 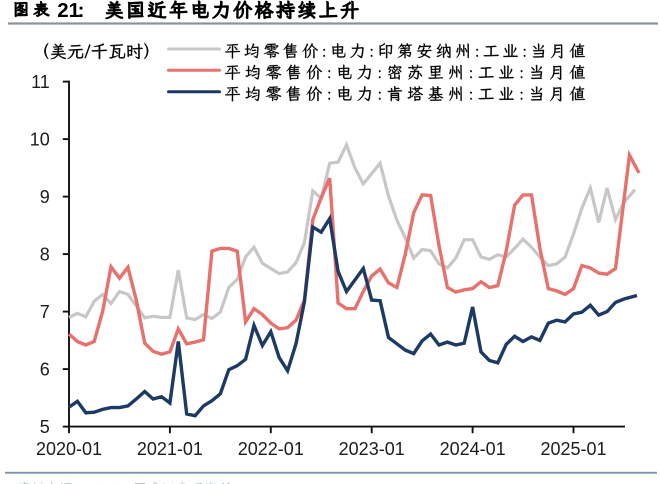 I want to click on svg-text: 7, so click(x=45, y=312).